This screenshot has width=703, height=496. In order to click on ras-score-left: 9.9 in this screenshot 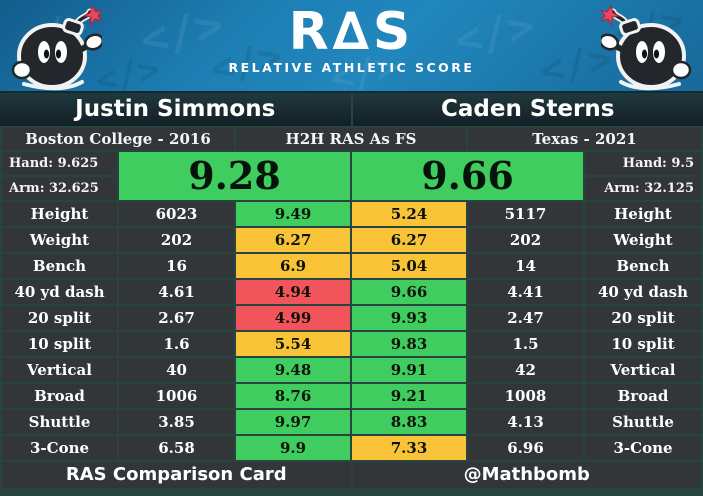, I will do `click(293, 448)`.